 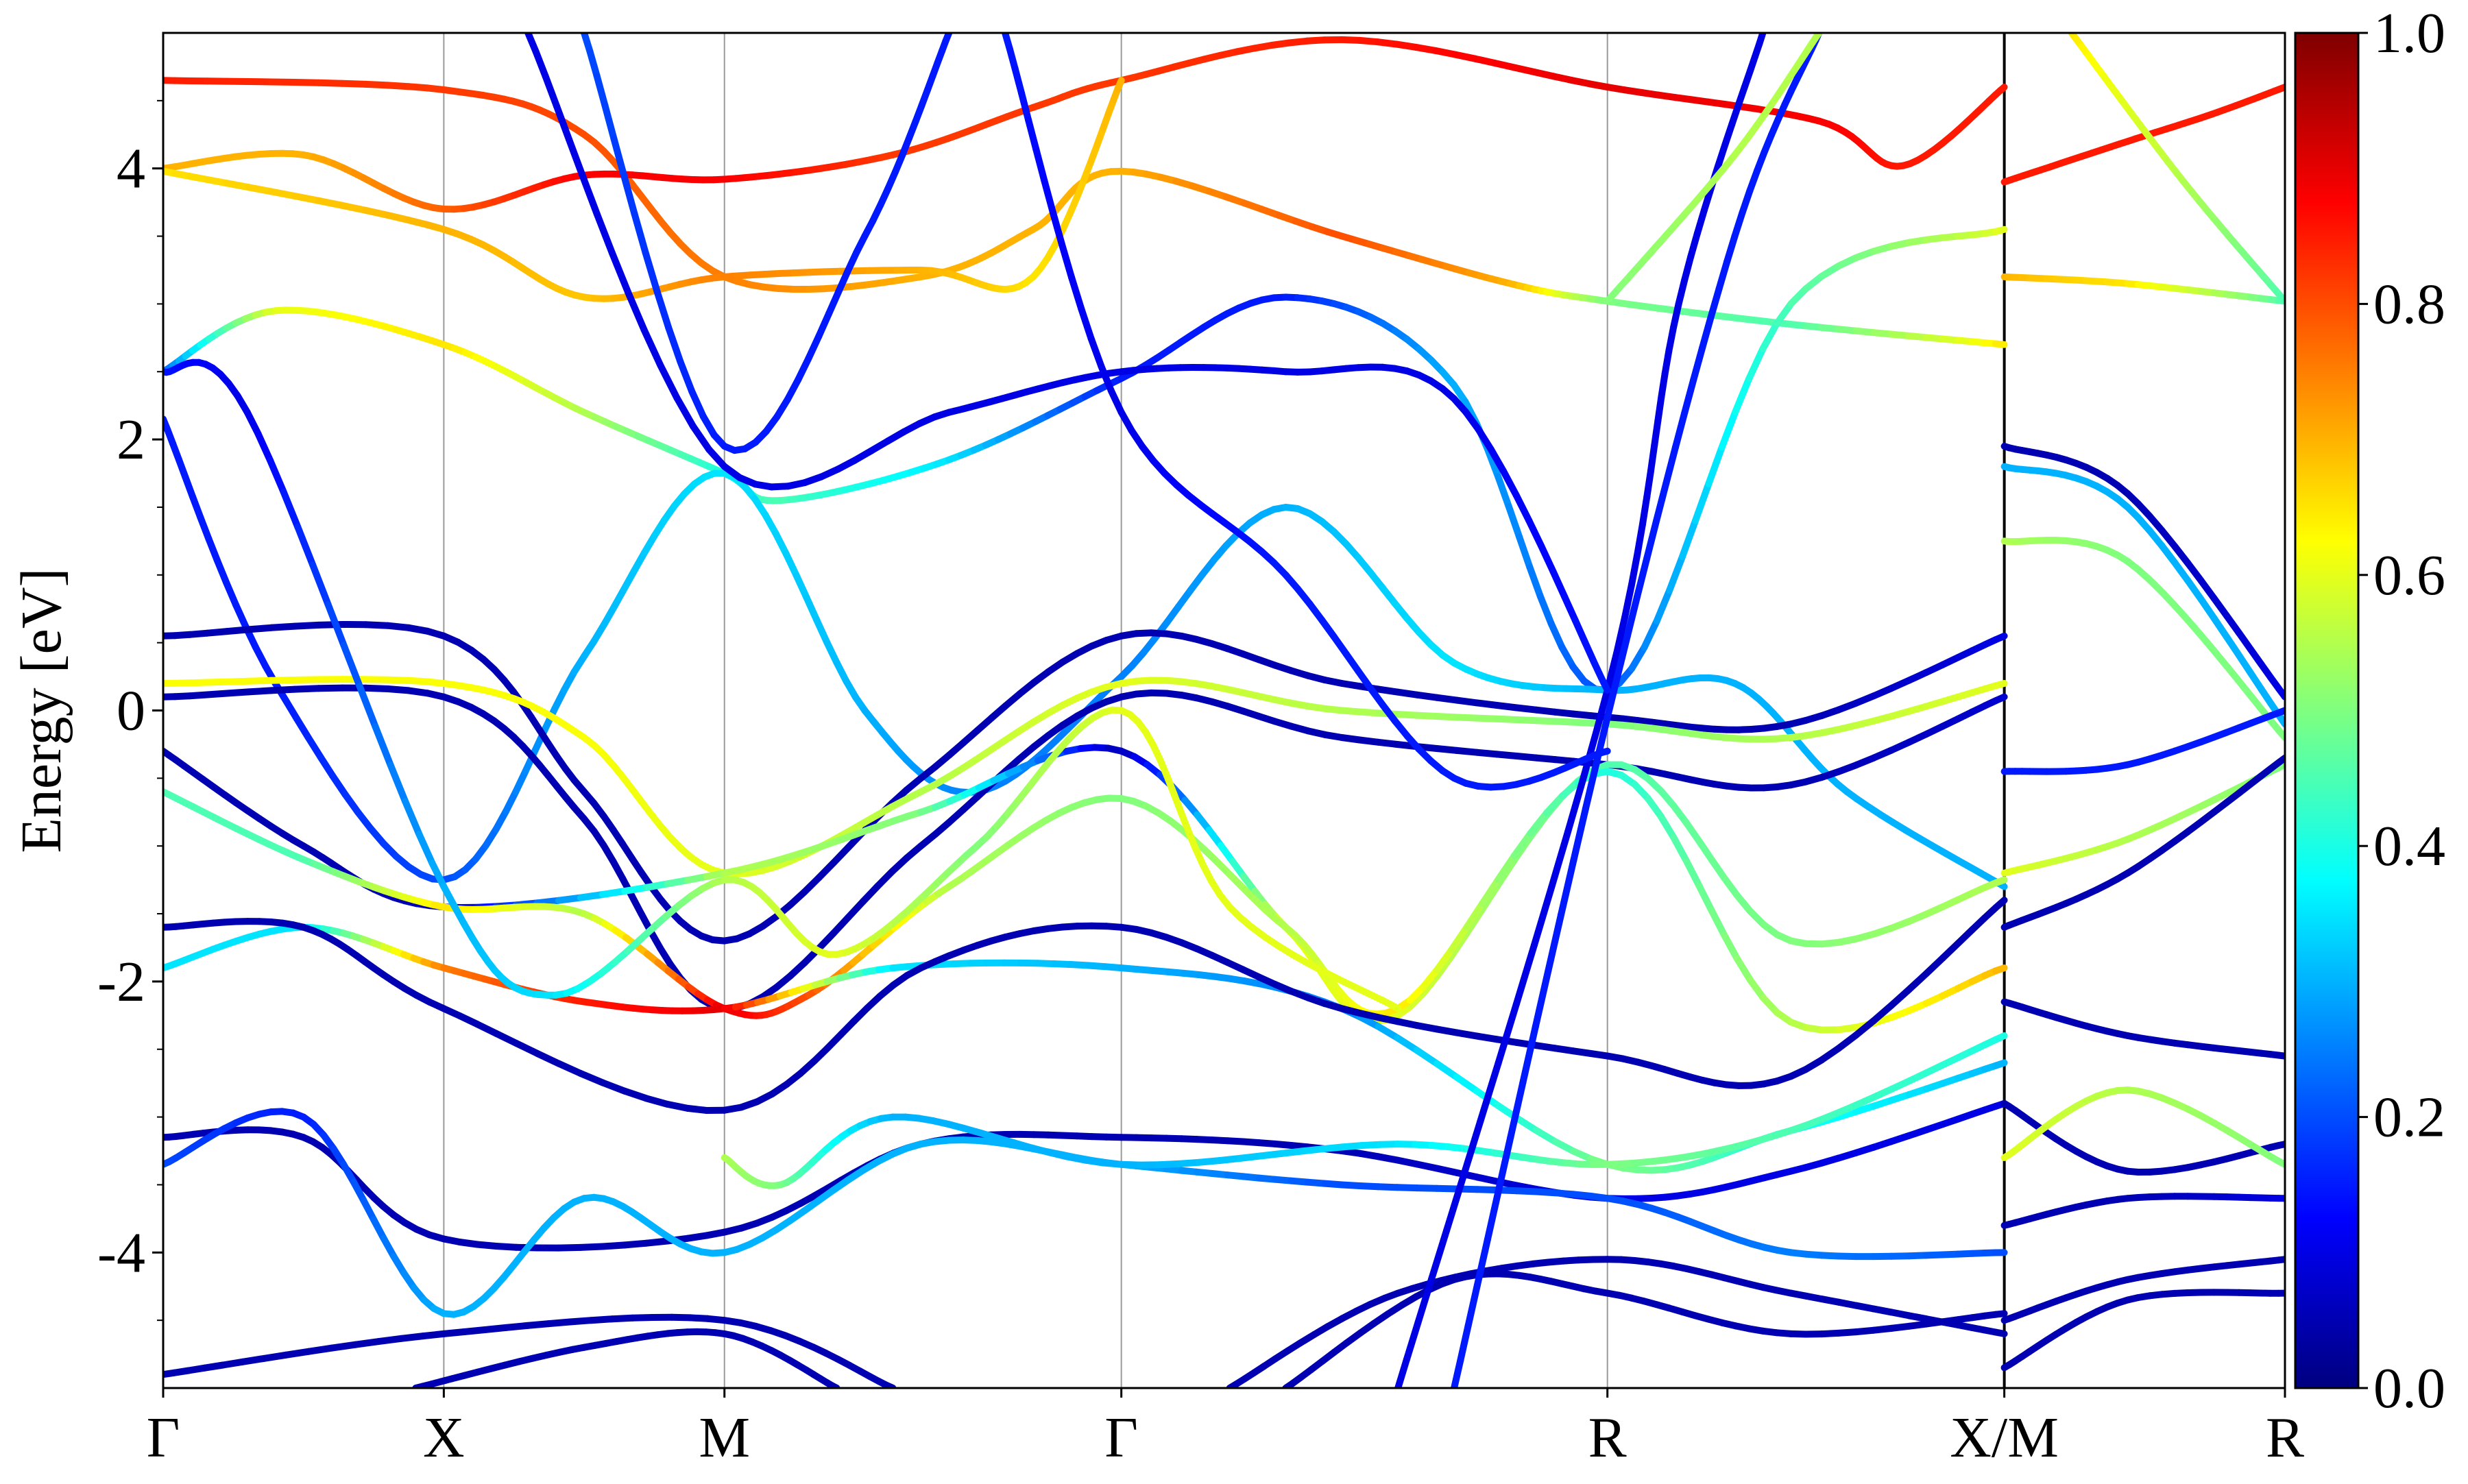 I want to click on colorbar-gradient, so click(x=2326, y=710).